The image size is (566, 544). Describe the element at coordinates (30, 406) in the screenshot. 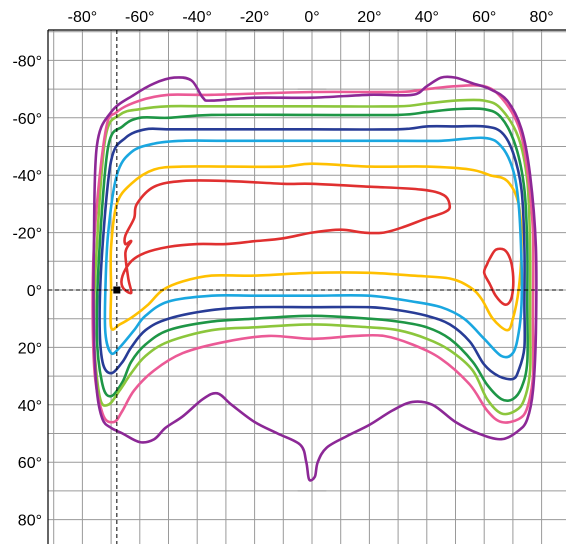

I see `y-tick-label: 40°` at that location.